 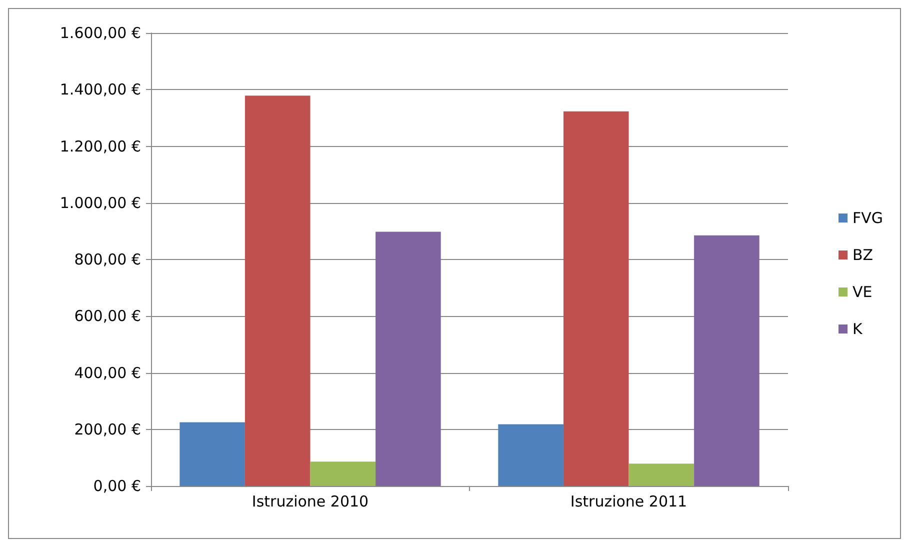 What do you see at coordinates (107, 316) in the screenshot?
I see `y-tick-label: 600,00 €` at bounding box center [107, 316].